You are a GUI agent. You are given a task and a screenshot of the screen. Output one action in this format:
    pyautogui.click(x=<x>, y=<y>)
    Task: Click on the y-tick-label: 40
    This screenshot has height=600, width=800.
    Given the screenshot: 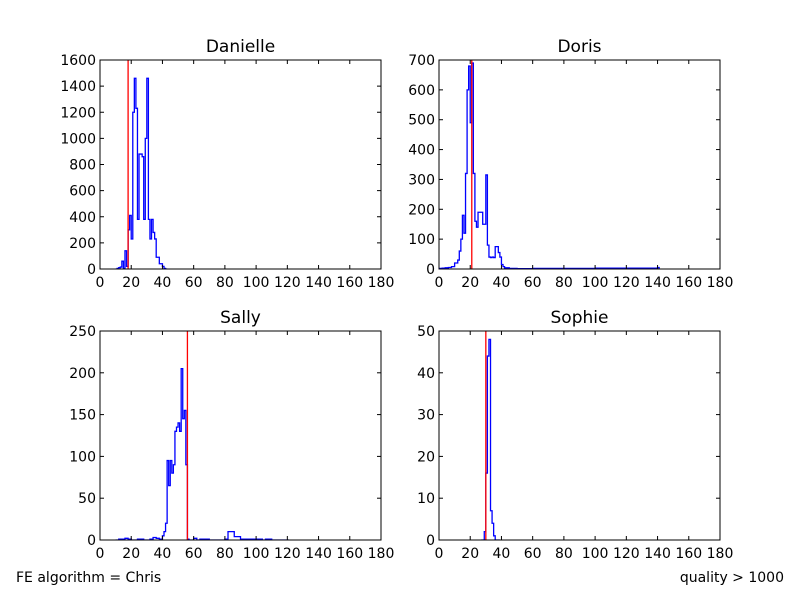 What is the action you would take?
    pyautogui.click(x=426, y=374)
    